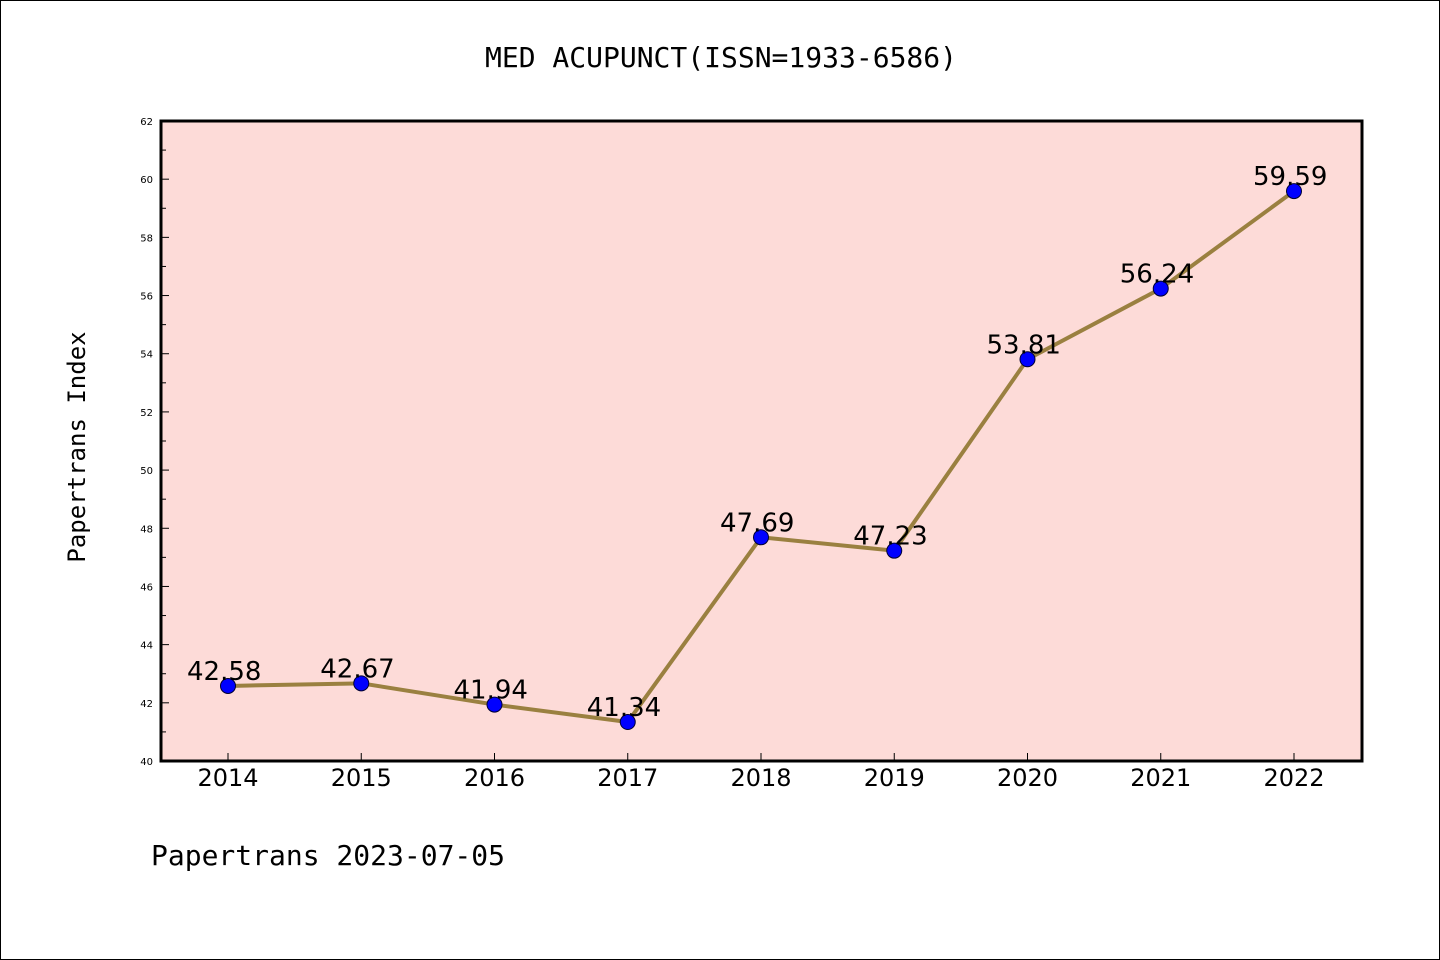 Image resolution: width=1440 pixels, height=960 pixels. I want to click on x-tick-label: 2020, so click(1027, 778).